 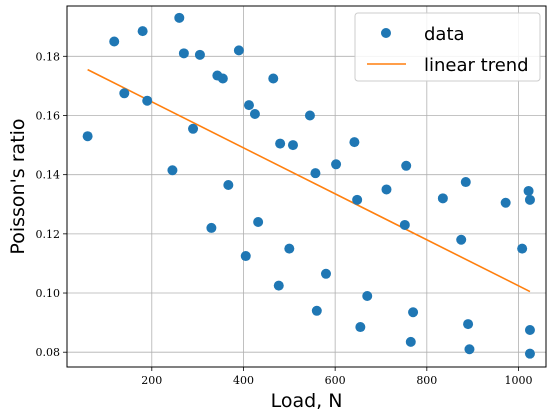 What do you see at coordinates (426, 380) in the screenshot?
I see `x-tick-label: 800` at bounding box center [426, 380].